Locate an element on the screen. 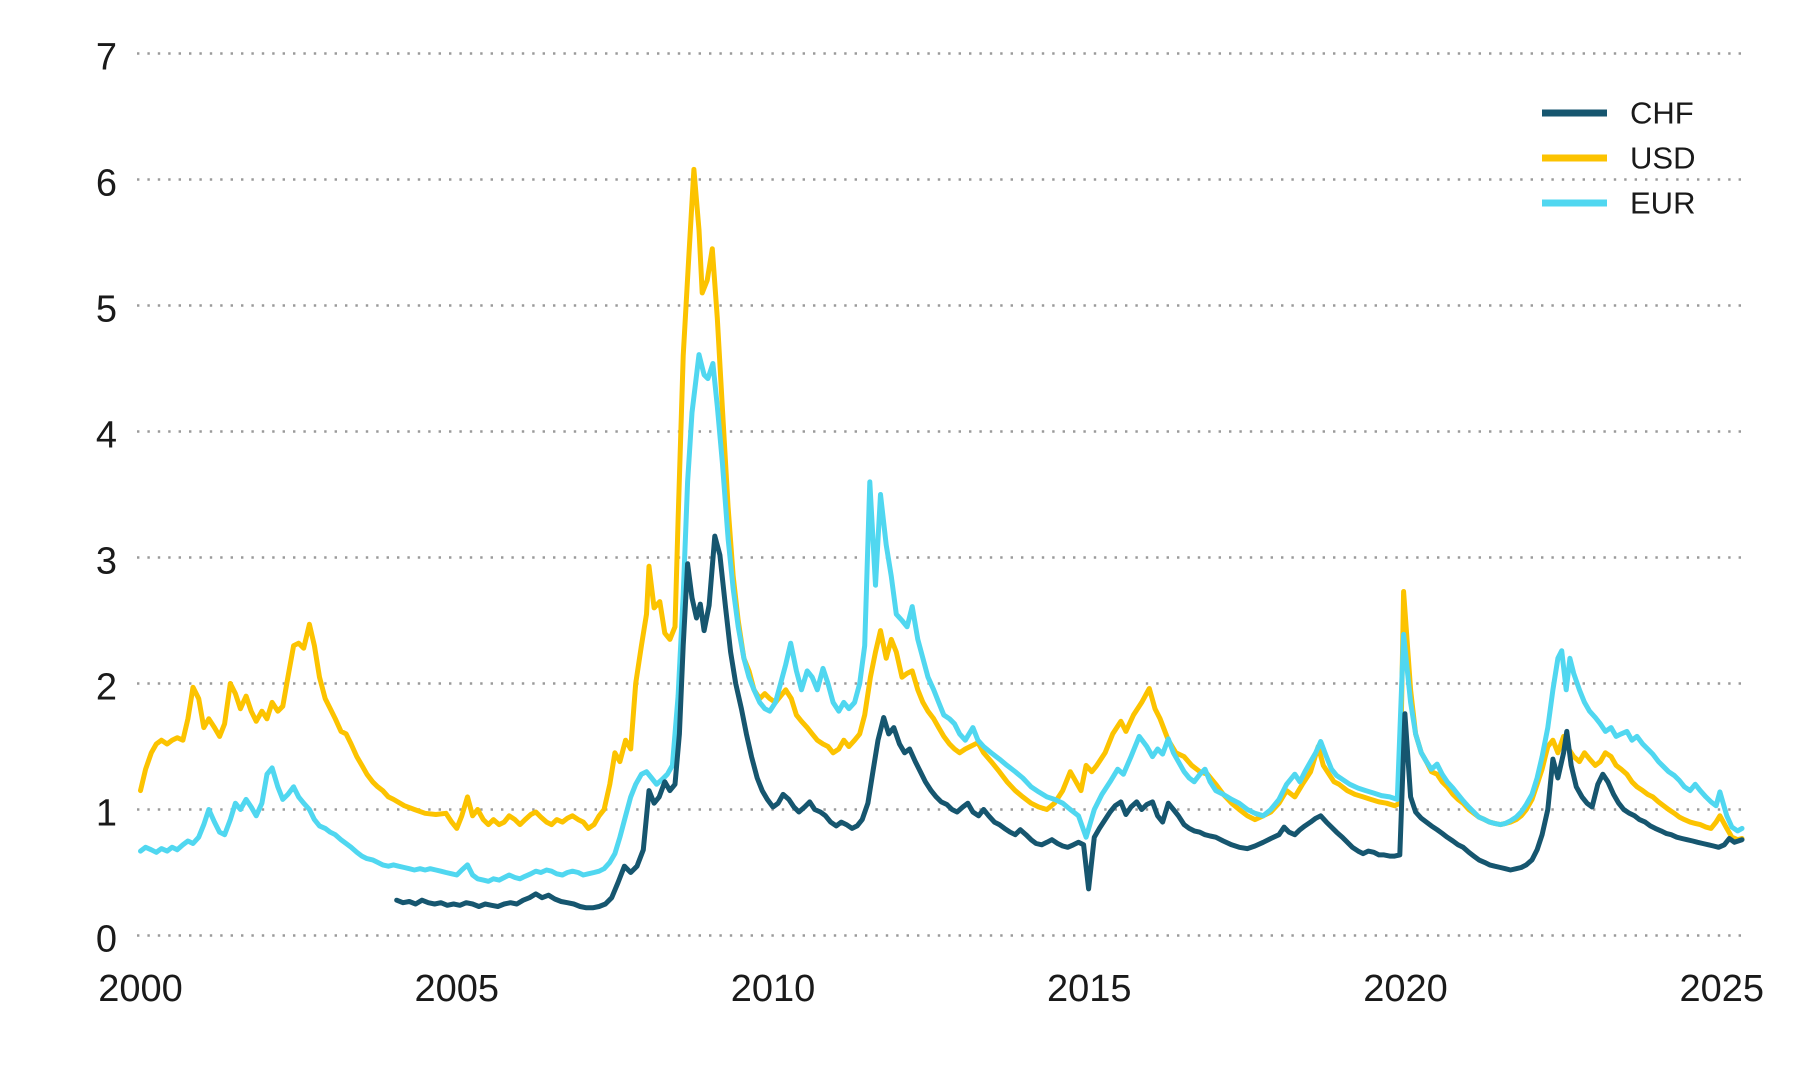 This screenshot has height=1080, width=1800. legend: CHF USD EUR is located at coordinates (1618, 158).